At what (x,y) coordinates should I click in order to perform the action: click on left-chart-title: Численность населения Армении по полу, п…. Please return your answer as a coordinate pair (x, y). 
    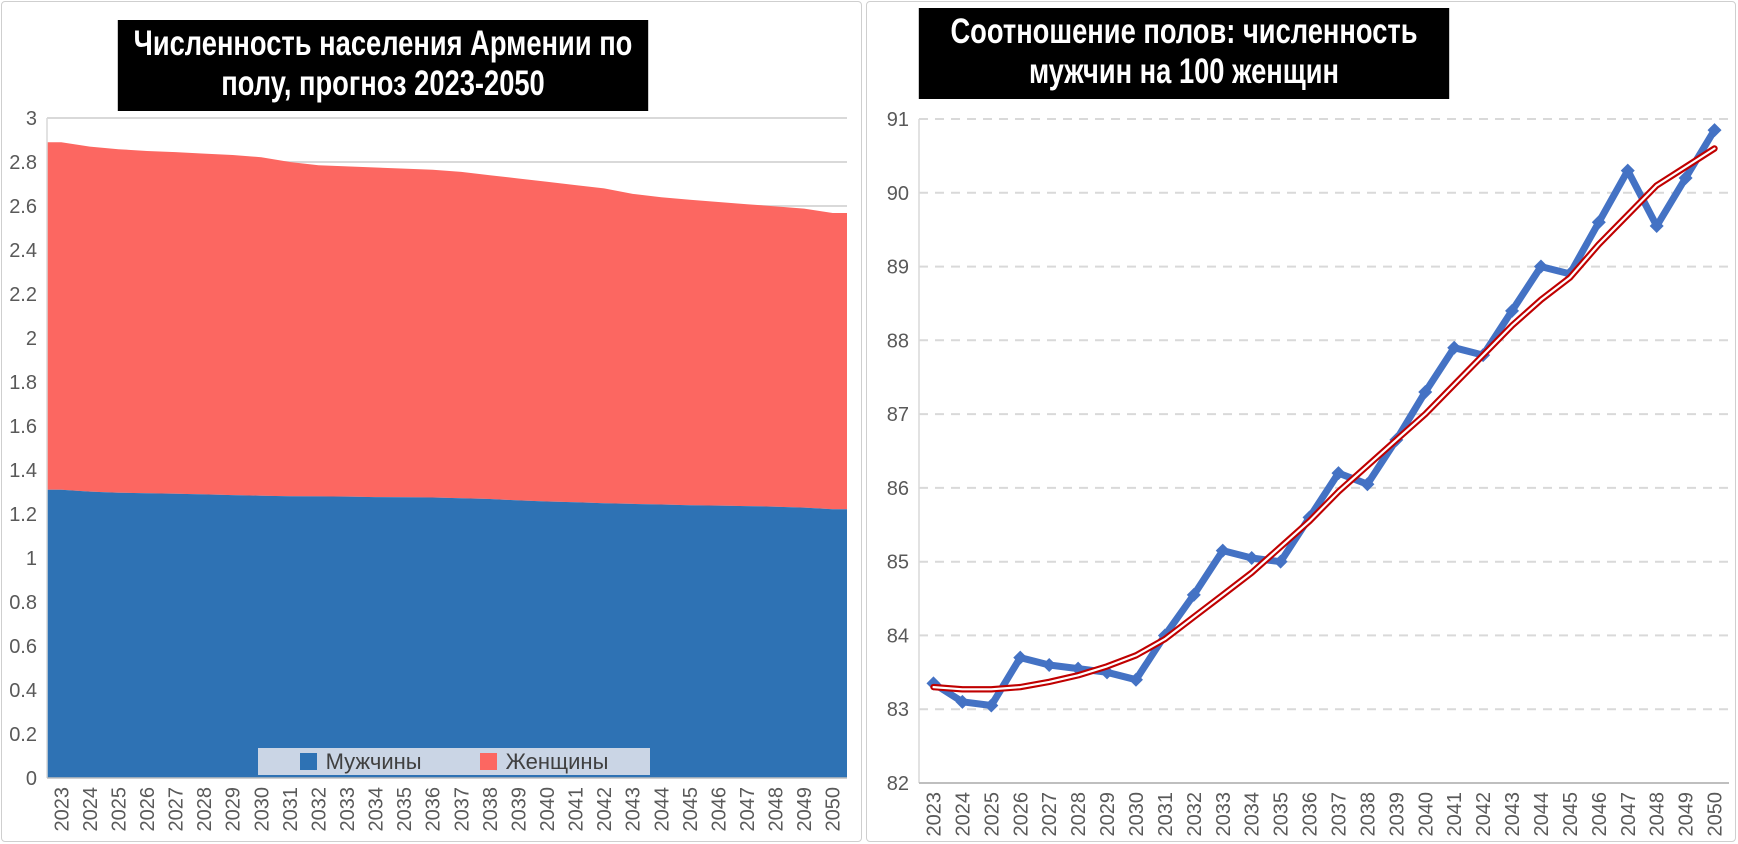
    Looking at the image, I should click on (383, 65).